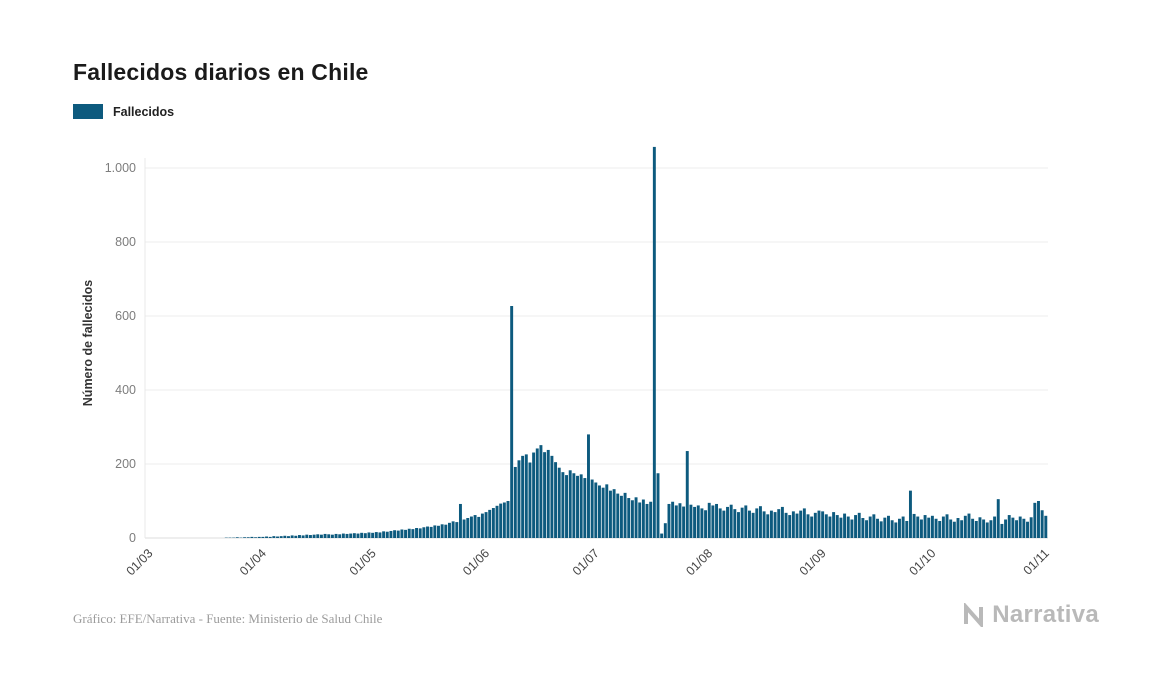 The image size is (1157, 674). I want to click on y-tick-label: 1.000, so click(120, 168).